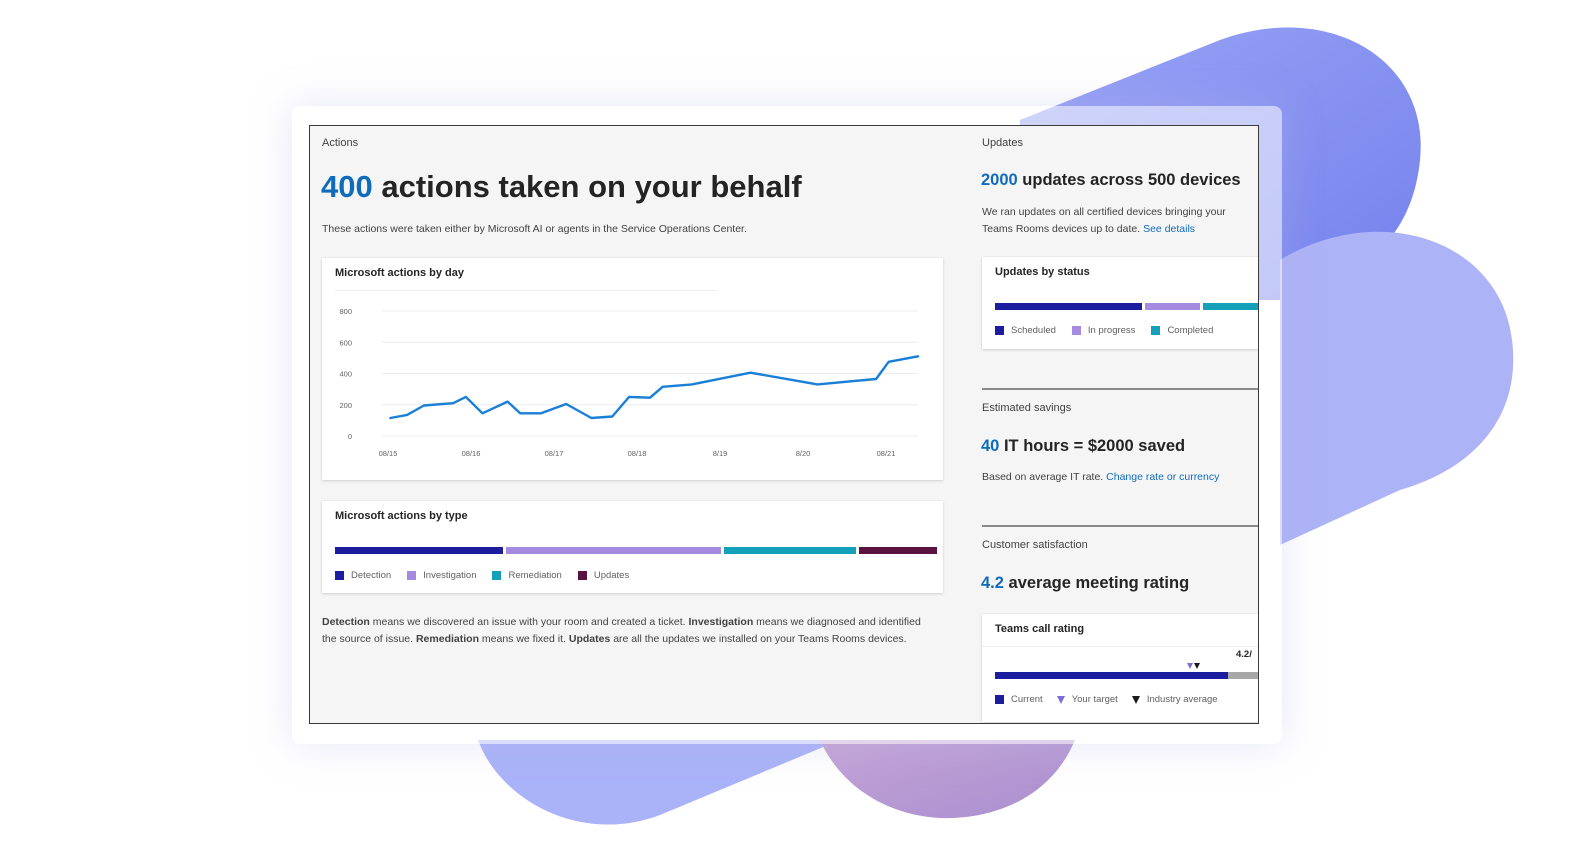  I want to click on footnote-remediation-term: Remediation, so click(447, 639).